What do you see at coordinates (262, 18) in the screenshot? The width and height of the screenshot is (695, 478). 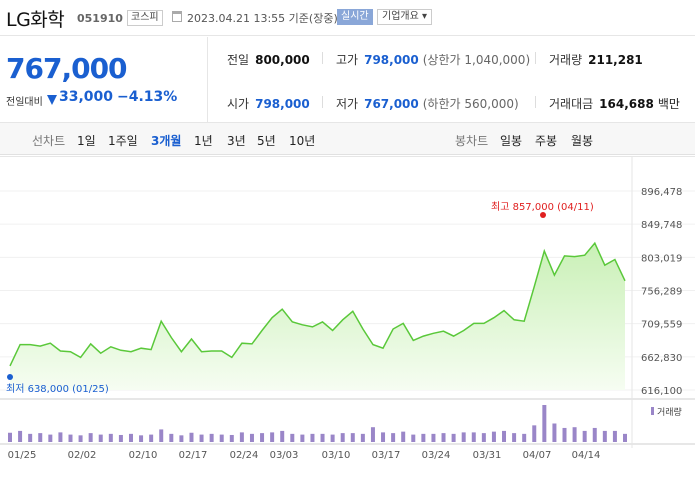 I see `timestamp: 2023.04.21 13:55 기준(장중)` at bounding box center [262, 18].